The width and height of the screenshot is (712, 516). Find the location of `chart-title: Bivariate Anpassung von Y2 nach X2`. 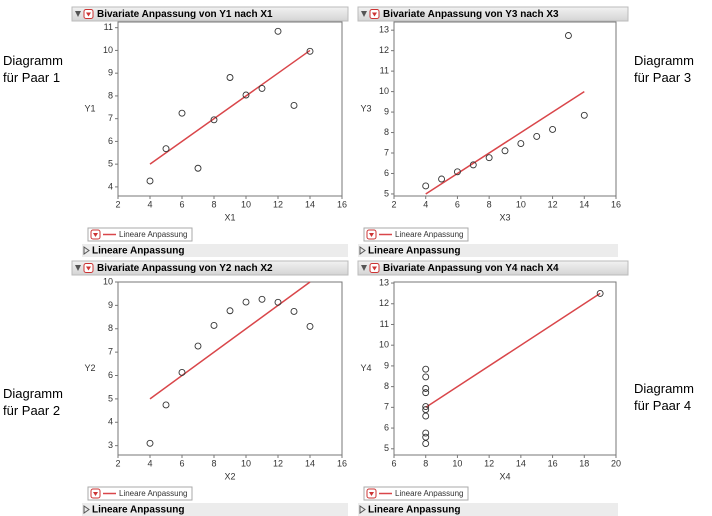

chart-title: Bivariate Anpassung von Y2 nach X2 is located at coordinates (185, 268).